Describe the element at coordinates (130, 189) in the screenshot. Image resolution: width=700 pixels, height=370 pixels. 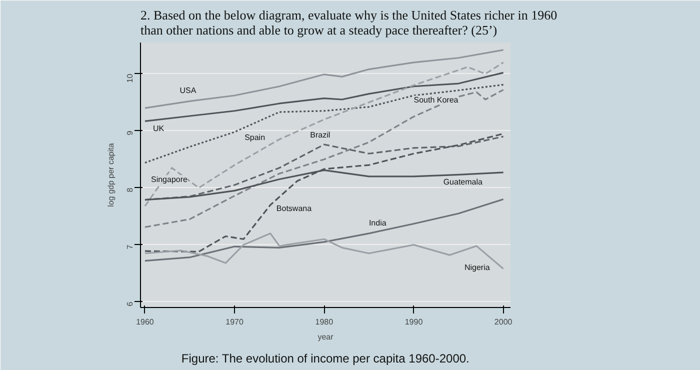
I see `y-tick-label: 8` at that location.